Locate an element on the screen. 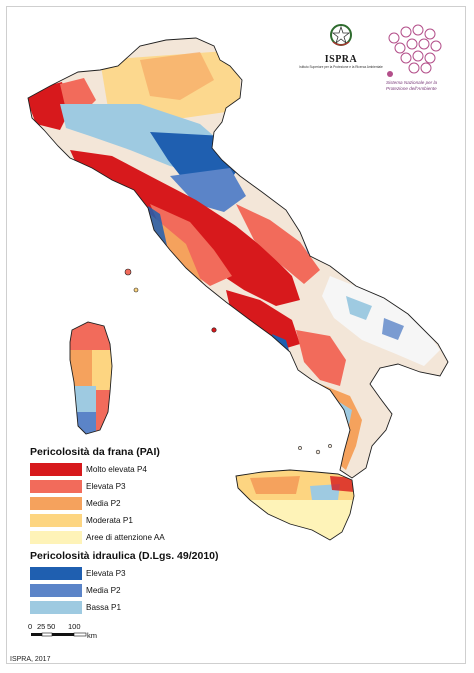 The image size is (474, 673). legend-label: Moderata P1 is located at coordinates (109, 520).